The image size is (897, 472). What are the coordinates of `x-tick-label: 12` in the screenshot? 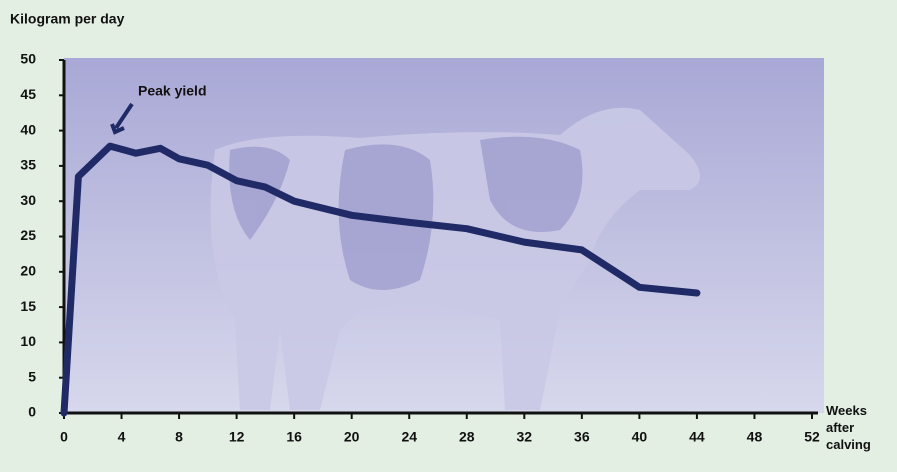 It's located at (237, 437).